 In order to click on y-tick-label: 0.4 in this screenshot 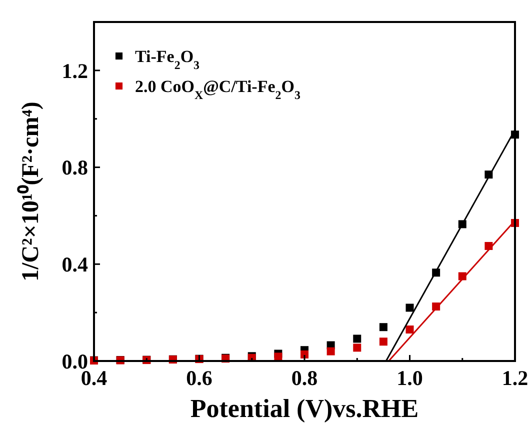, I will do `click(75, 264)`.